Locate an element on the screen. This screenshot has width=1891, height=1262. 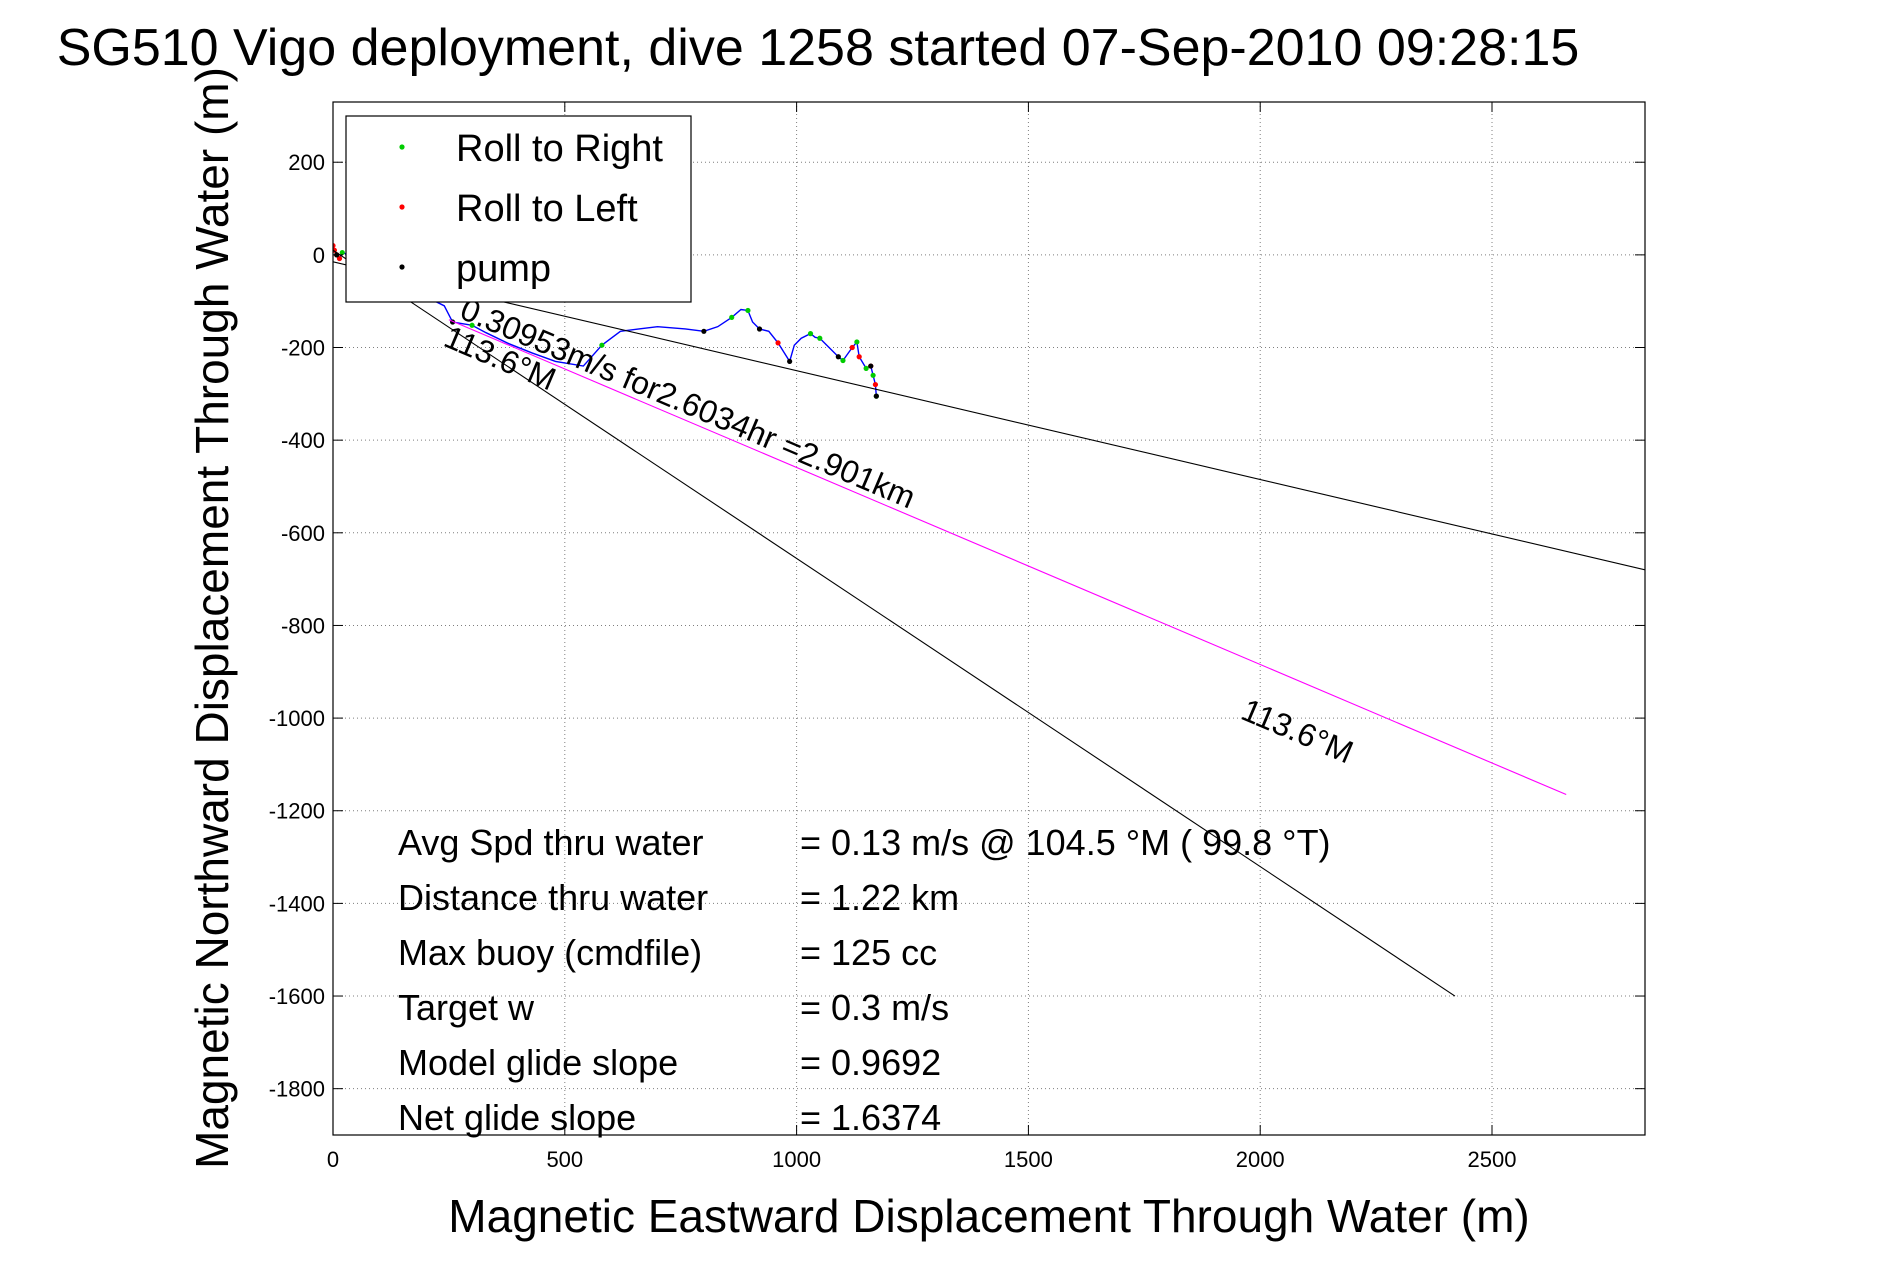
y-tick-label: -200 is located at coordinates (303, 348).